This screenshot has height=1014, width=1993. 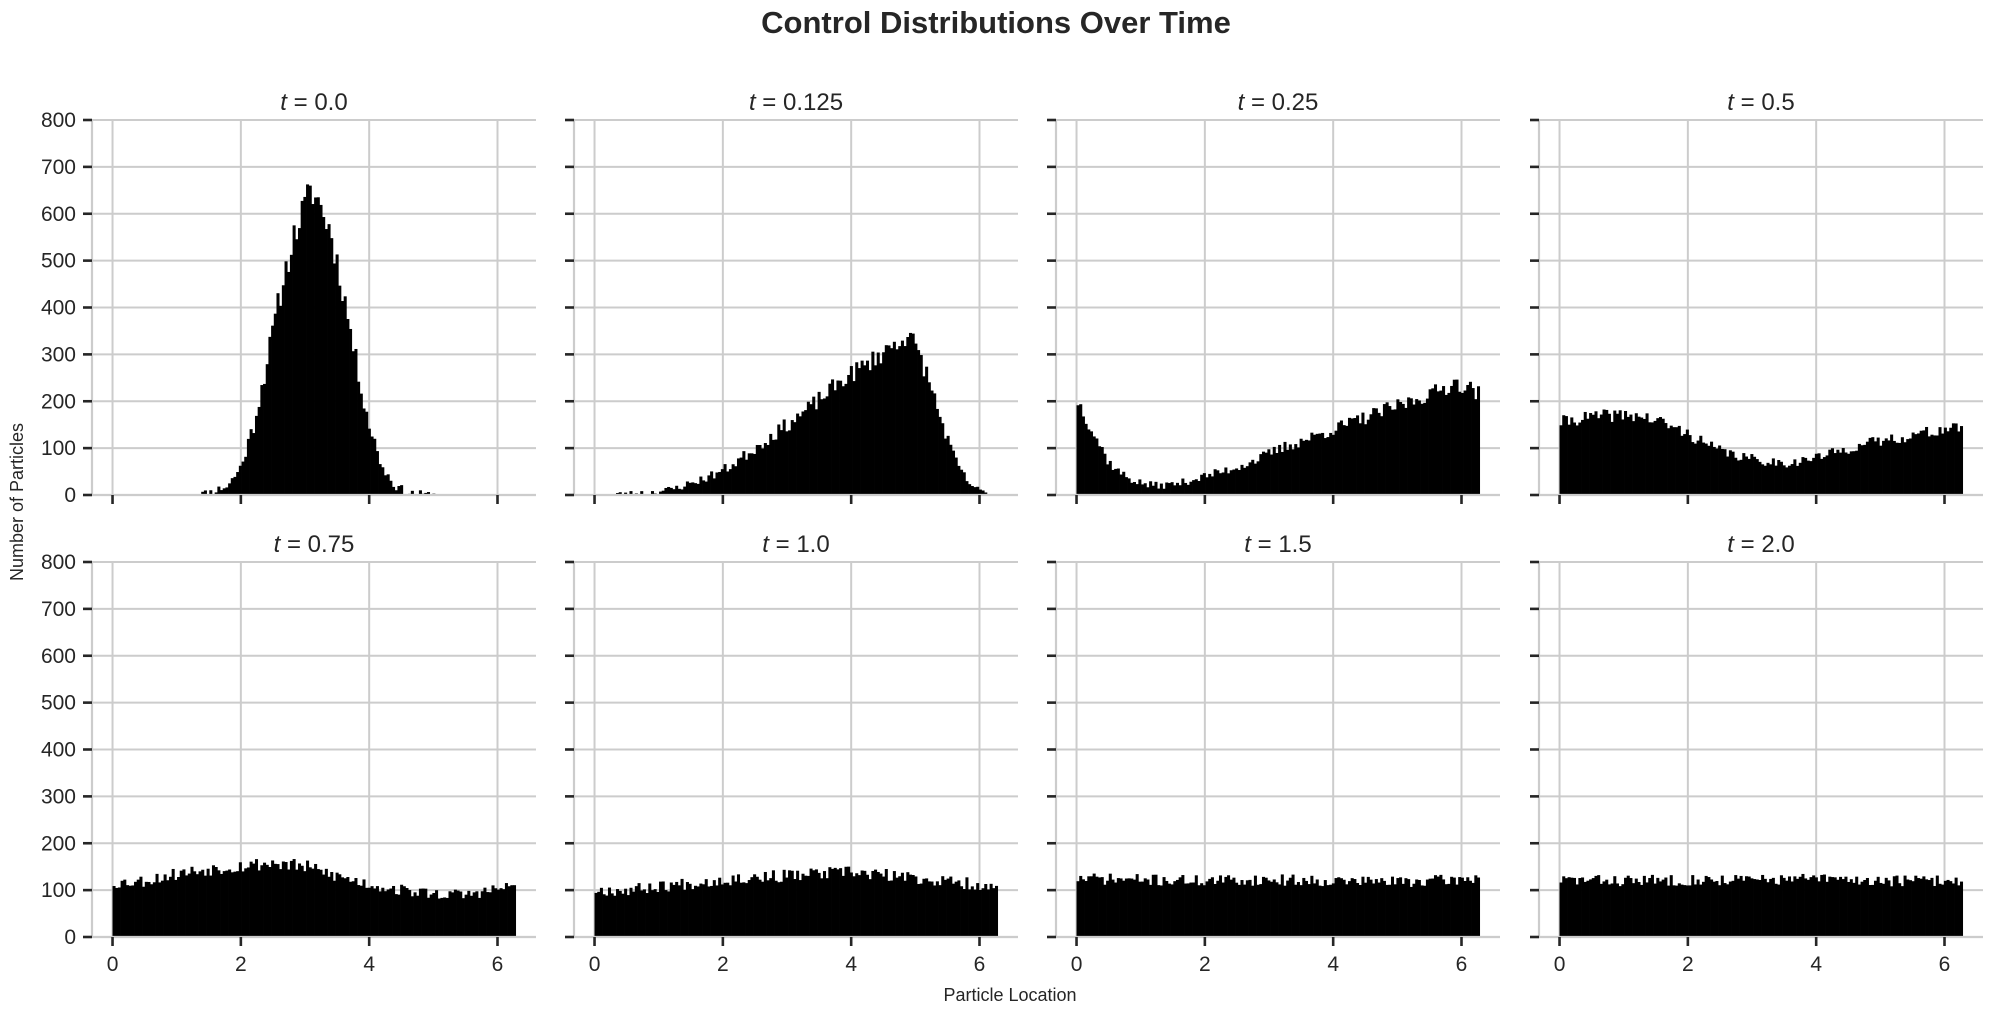 What do you see at coordinates (58, 214) in the screenshot?
I see `y-tick-label: 600` at bounding box center [58, 214].